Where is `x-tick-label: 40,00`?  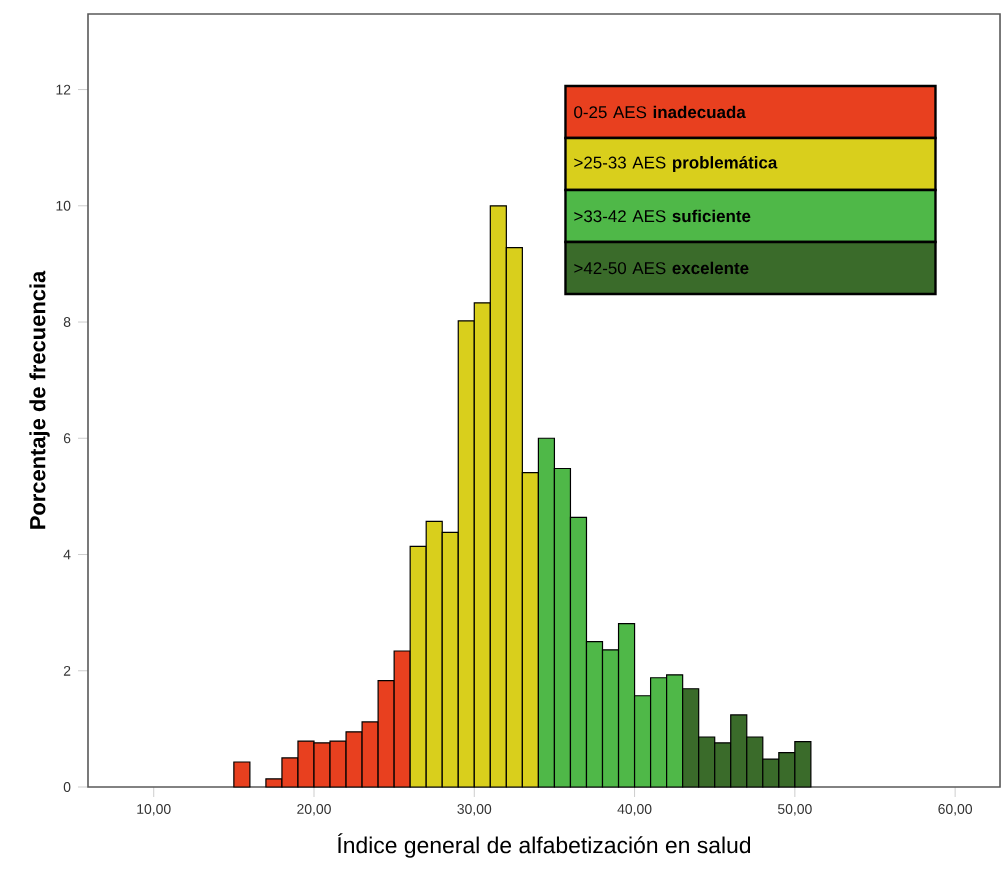
x-tick-label: 40,00 is located at coordinates (634, 810).